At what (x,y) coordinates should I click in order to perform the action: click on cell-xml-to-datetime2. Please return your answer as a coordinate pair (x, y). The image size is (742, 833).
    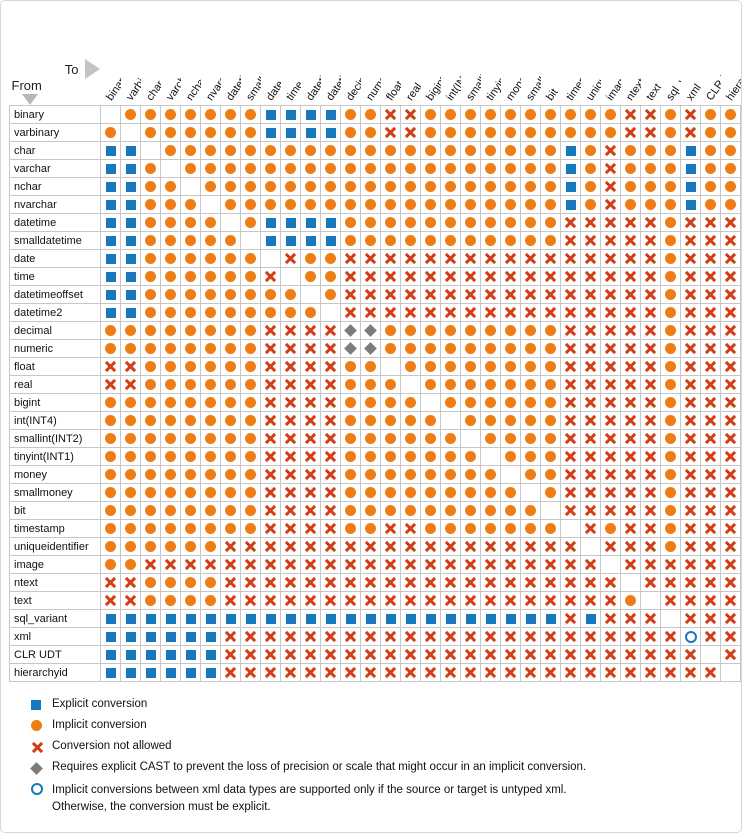
    Looking at the image, I should click on (330, 636).